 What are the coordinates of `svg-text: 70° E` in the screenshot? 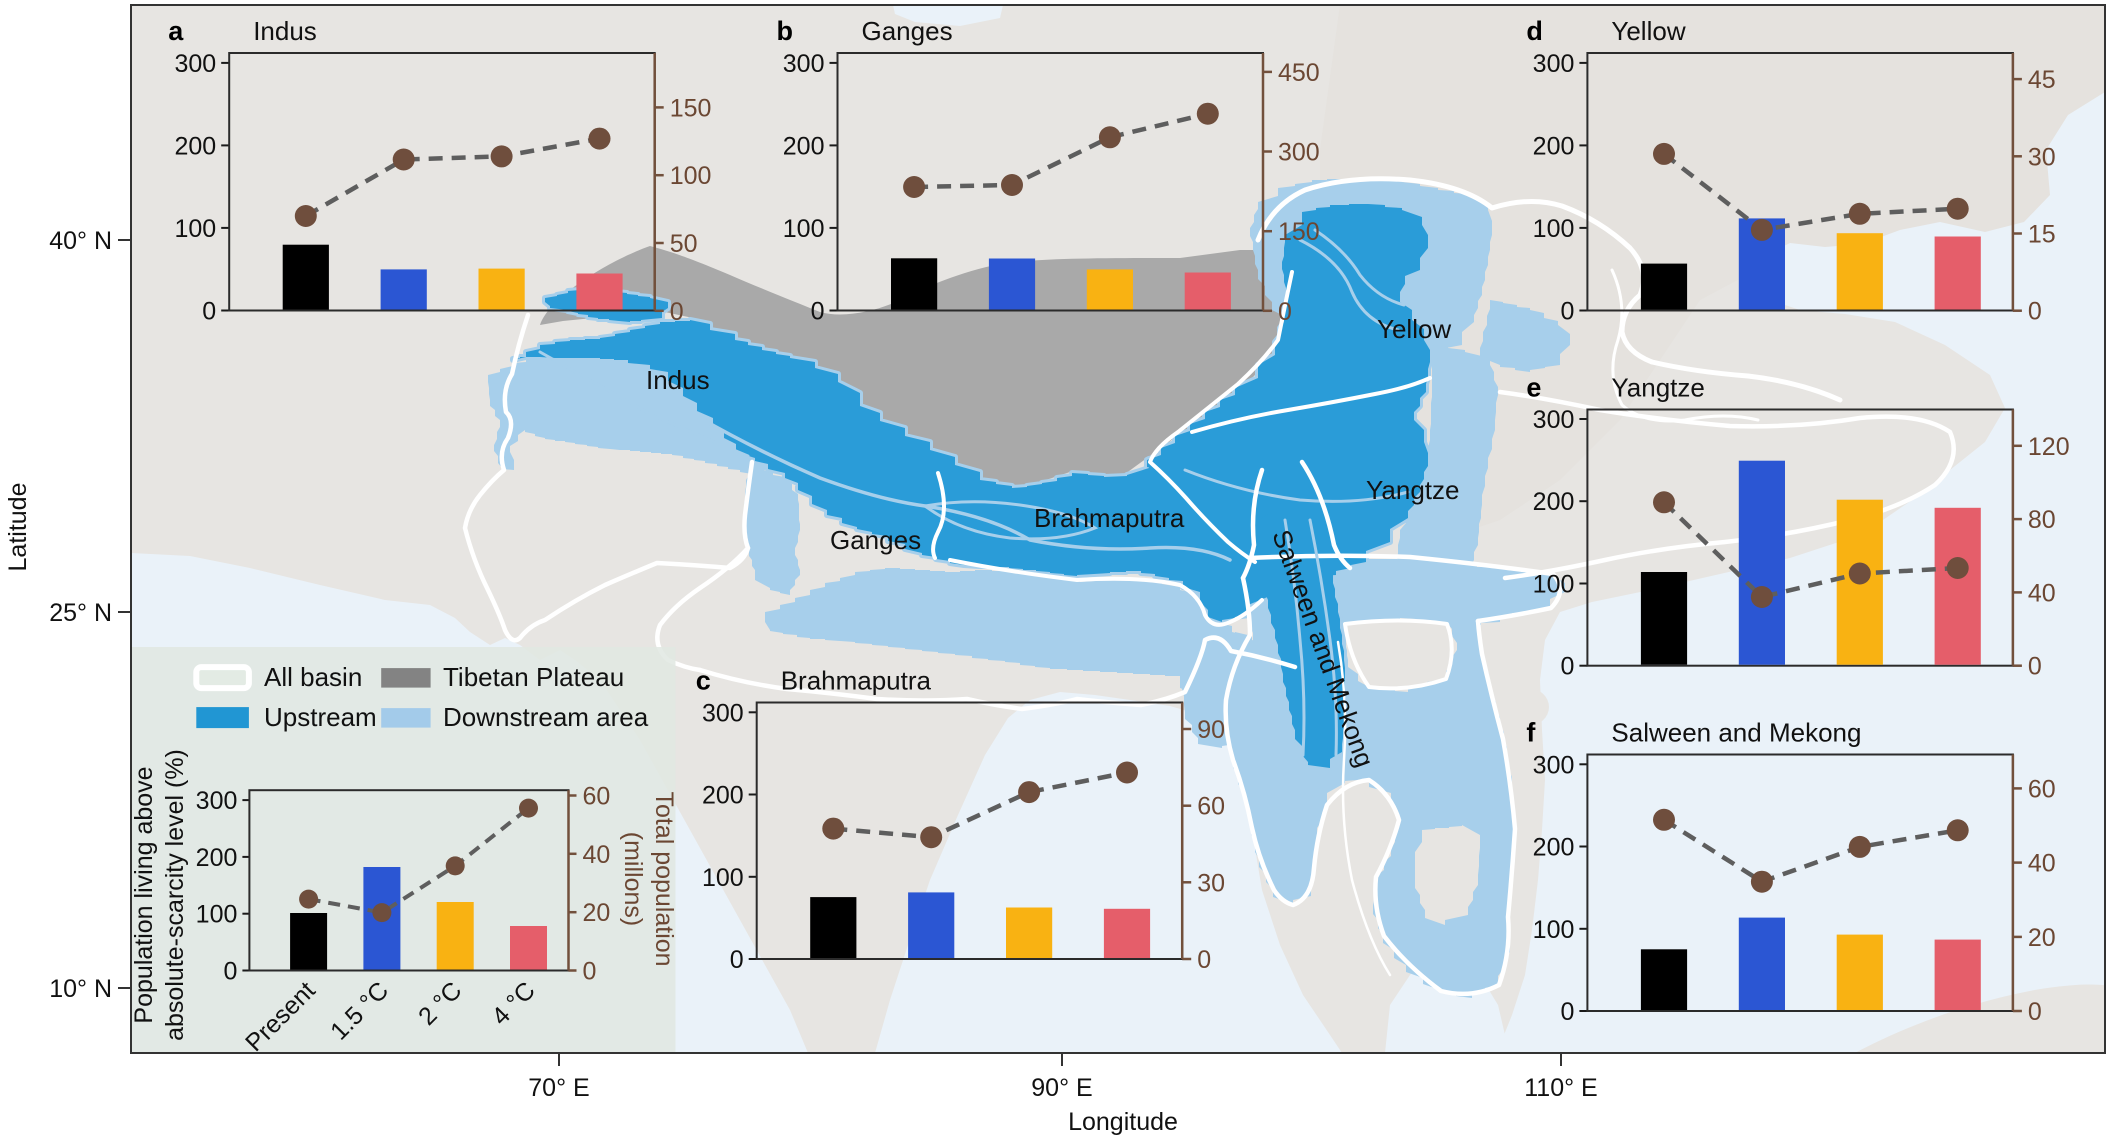 It's located at (558, 1088).